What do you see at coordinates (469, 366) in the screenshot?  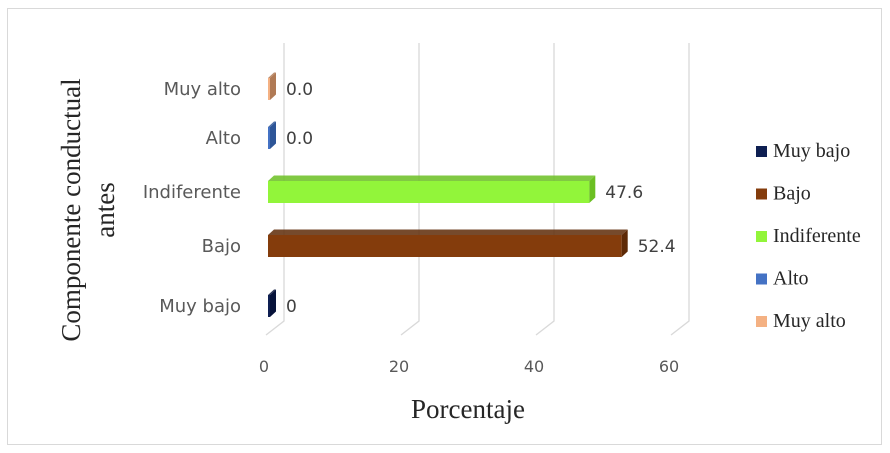 I see `x-tick-labels: 0 20 40 60` at bounding box center [469, 366].